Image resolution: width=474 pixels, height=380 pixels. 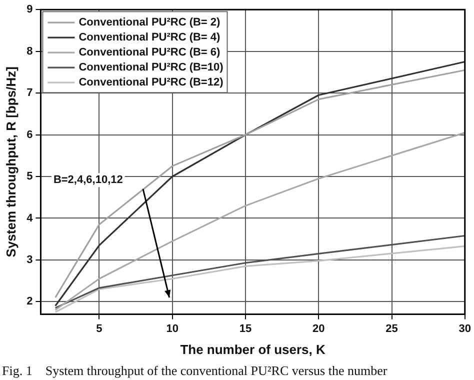 I want to click on y-axis-title: System throughput, R [bps/Hz], so click(x=10, y=162).